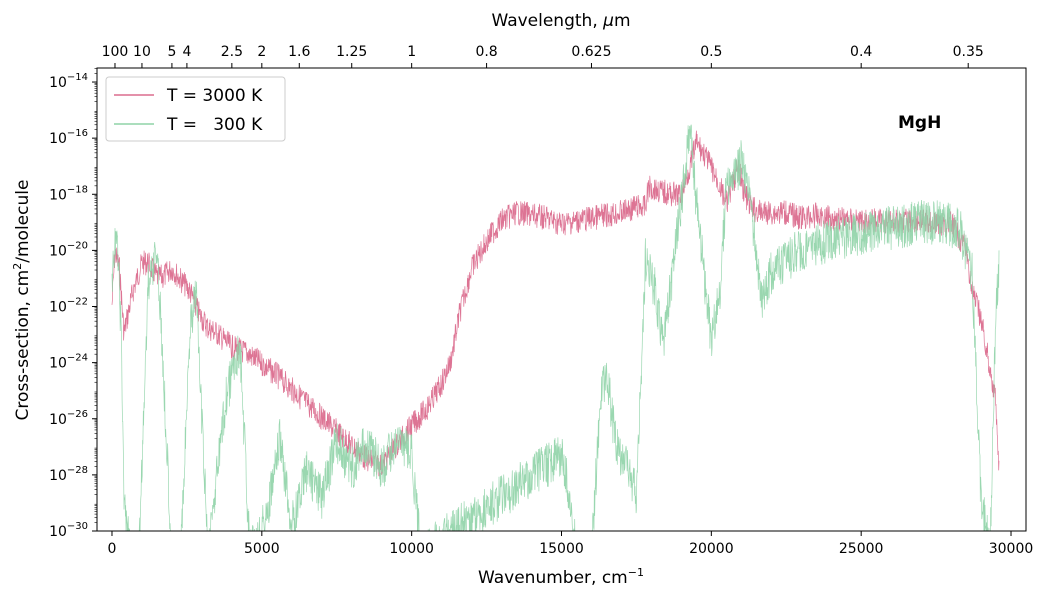 The image size is (1047, 597). What do you see at coordinates (591, 52) in the screenshot?
I see `top-tick-label: 0.625` at bounding box center [591, 52].